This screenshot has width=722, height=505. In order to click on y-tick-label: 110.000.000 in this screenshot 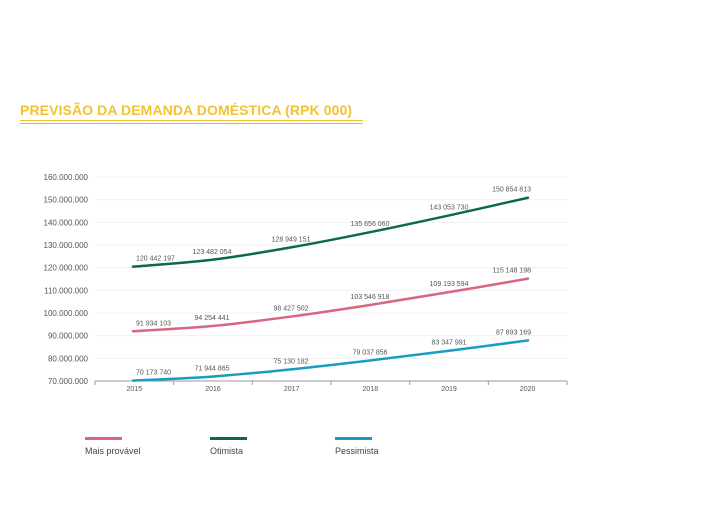, I will do `click(66, 290)`.